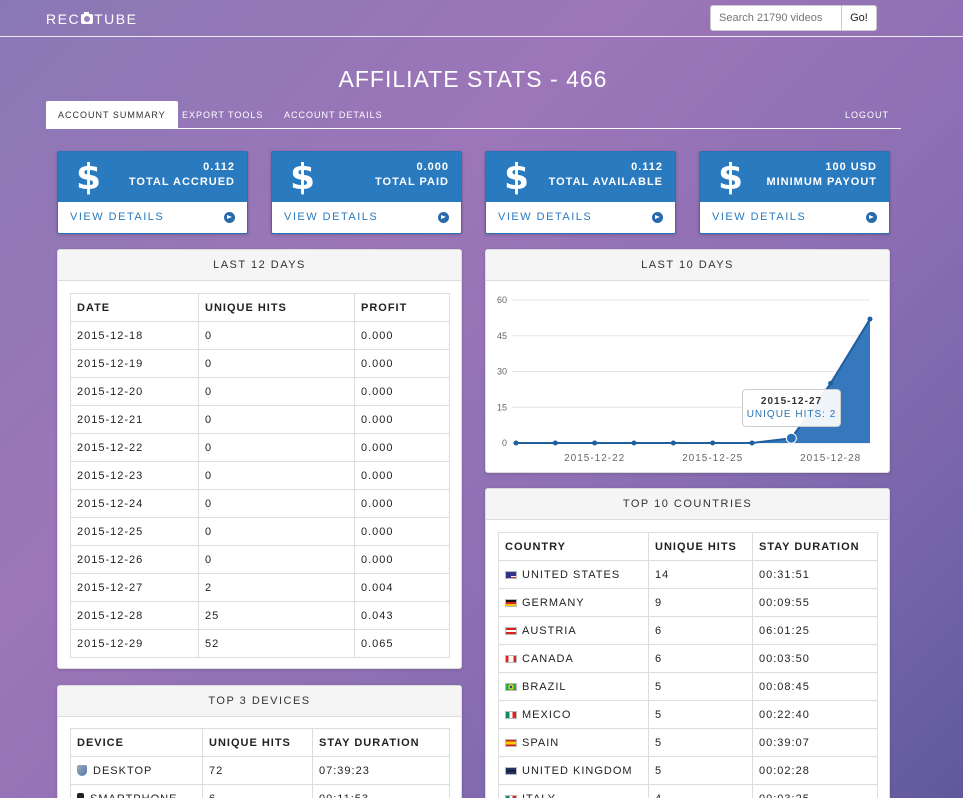 The width and height of the screenshot is (963, 798). I want to click on chart-tooltip: 2015-12-27 UNIQUE HITS: 2, so click(791, 408).